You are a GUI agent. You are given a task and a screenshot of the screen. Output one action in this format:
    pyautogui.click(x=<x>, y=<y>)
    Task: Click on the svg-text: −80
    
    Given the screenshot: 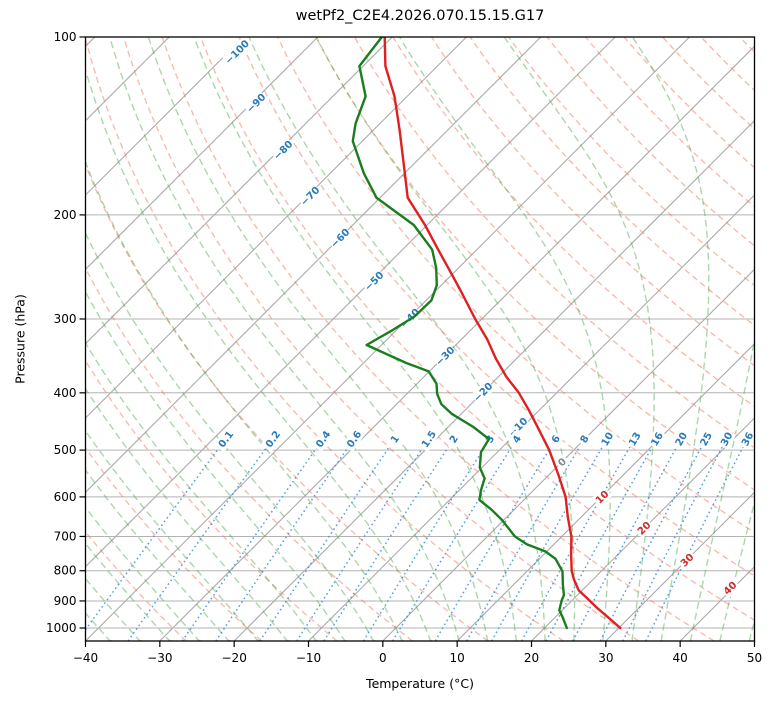 What is the action you would take?
    pyautogui.click(x=284, y=151)
    